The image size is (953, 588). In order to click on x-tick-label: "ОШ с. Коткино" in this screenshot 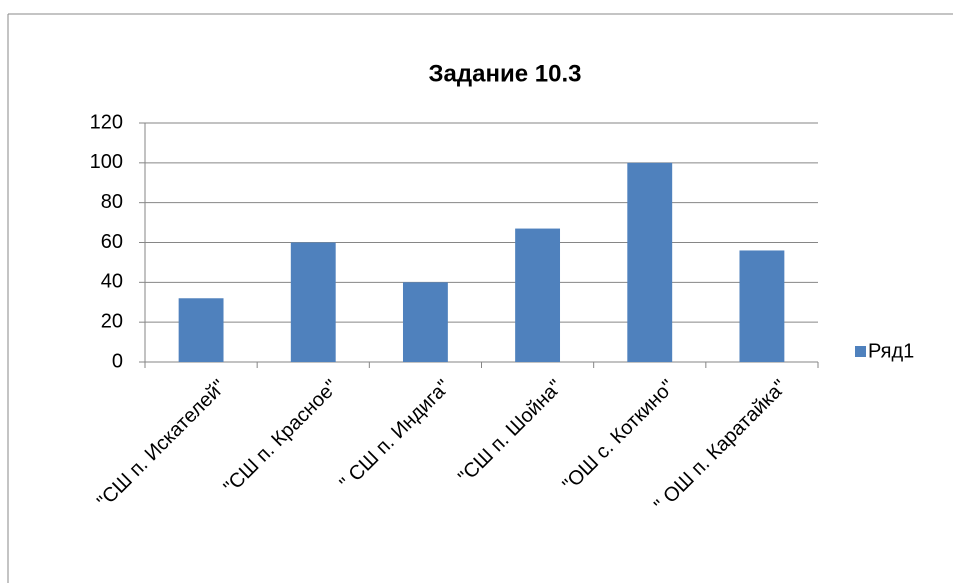, I will do `click(619, 436)`.